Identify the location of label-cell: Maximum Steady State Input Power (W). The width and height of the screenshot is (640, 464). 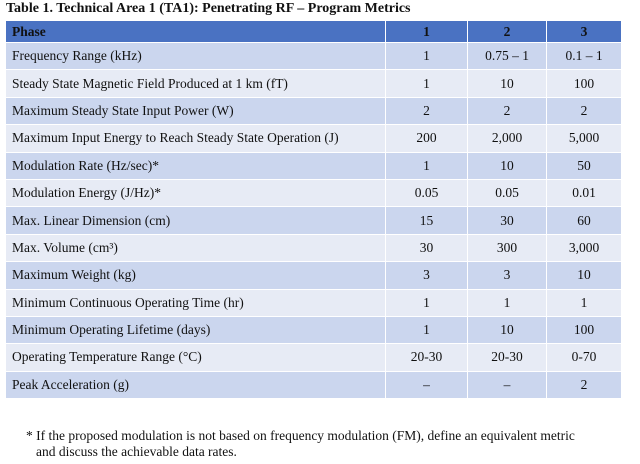
(195, 111).